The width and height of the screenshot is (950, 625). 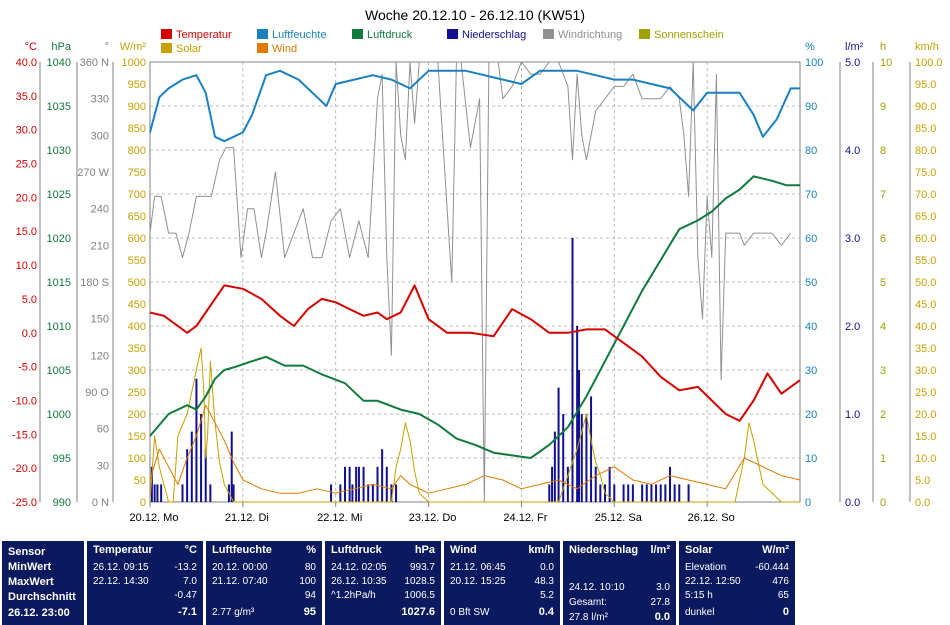 What do you see at coordinates (811, 107) in the screenshot?
I see `axis-tick-label: 90` at bounding box center [811, 107].